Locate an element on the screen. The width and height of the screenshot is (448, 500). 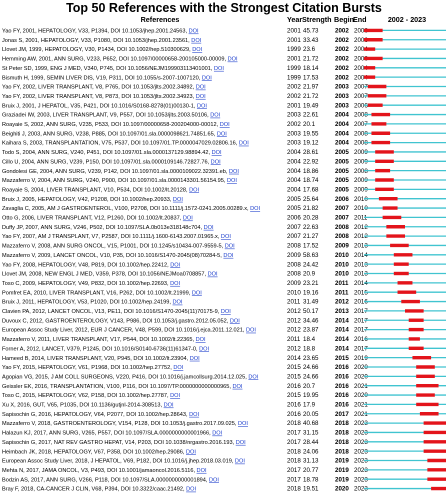
strength-cell: 31.13 is located at coordinates (311, 461).